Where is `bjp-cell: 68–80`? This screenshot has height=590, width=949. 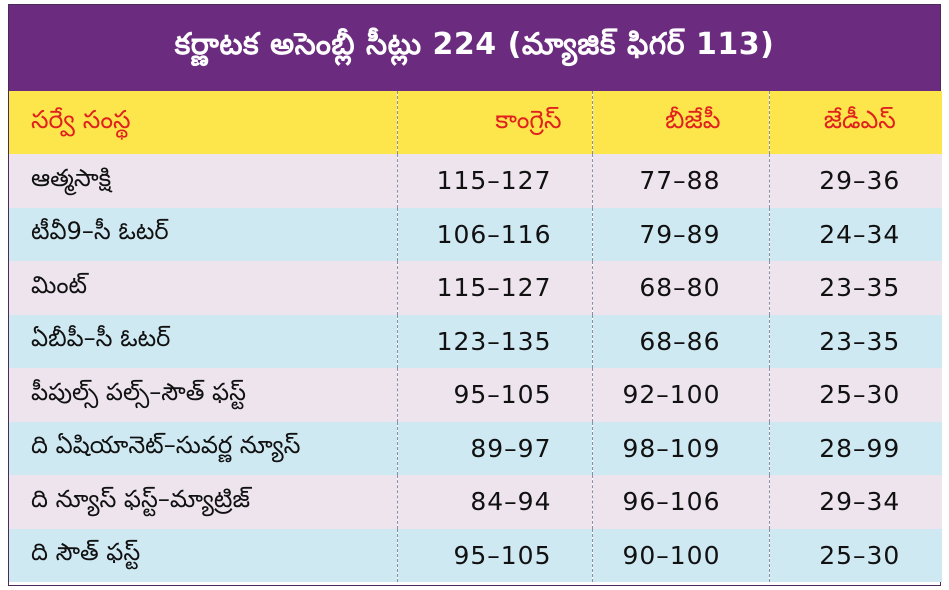
bjp-cell: 68–80 is located at coordinates (680, 288).